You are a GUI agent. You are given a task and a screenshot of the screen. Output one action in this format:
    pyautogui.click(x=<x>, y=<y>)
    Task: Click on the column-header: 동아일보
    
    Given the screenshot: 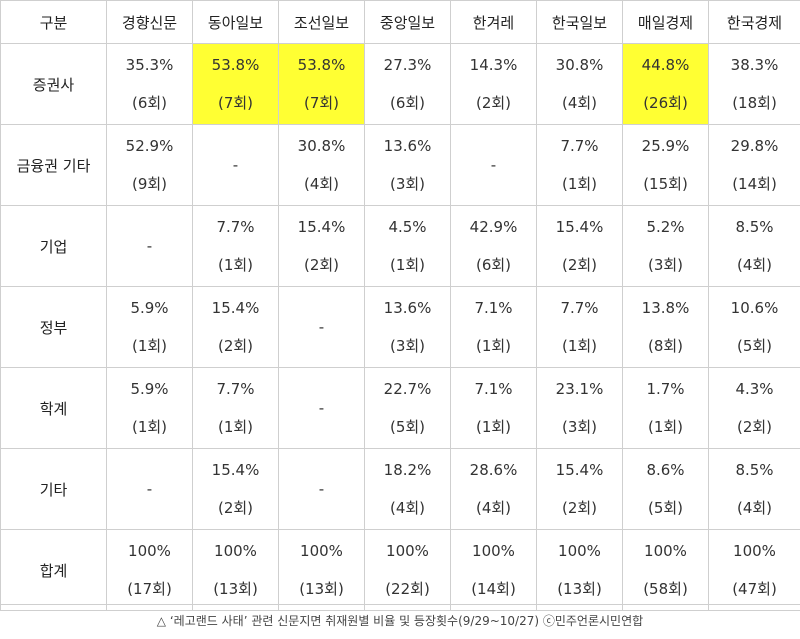 What is the action you would take?
    pyautogui.click(x=235, y=22)
    